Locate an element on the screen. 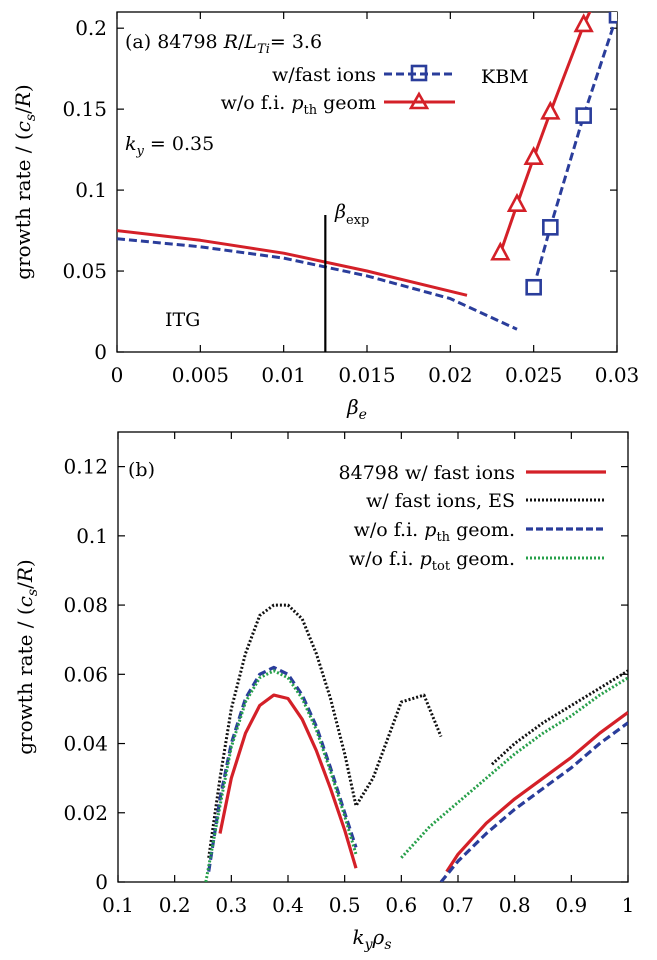 This screenshot has width=657, height=960. panel-a-y-label: growth rate / (cs/R) is located at coordinates (25, 181).